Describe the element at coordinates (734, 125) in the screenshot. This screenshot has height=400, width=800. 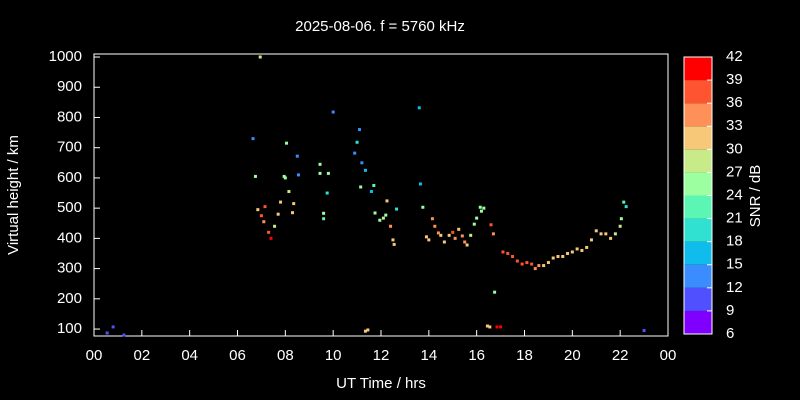
I see `colorbar-tick-label: 33` at that location.